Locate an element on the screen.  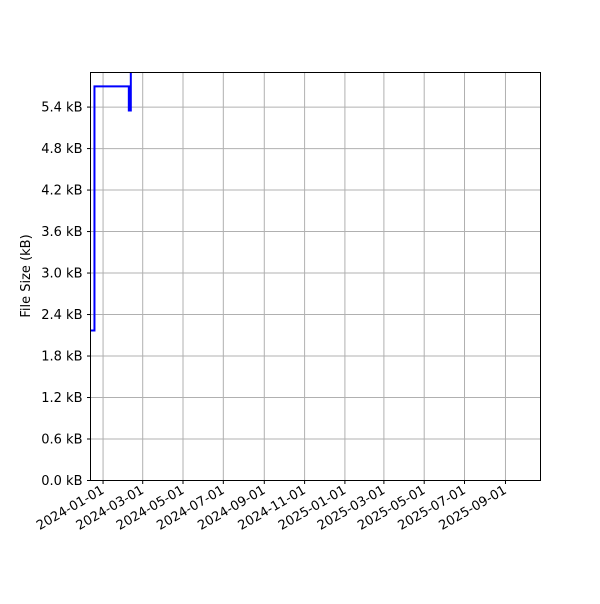
y-tick-label: 0.0 kB is located at coordinates (61, 481).